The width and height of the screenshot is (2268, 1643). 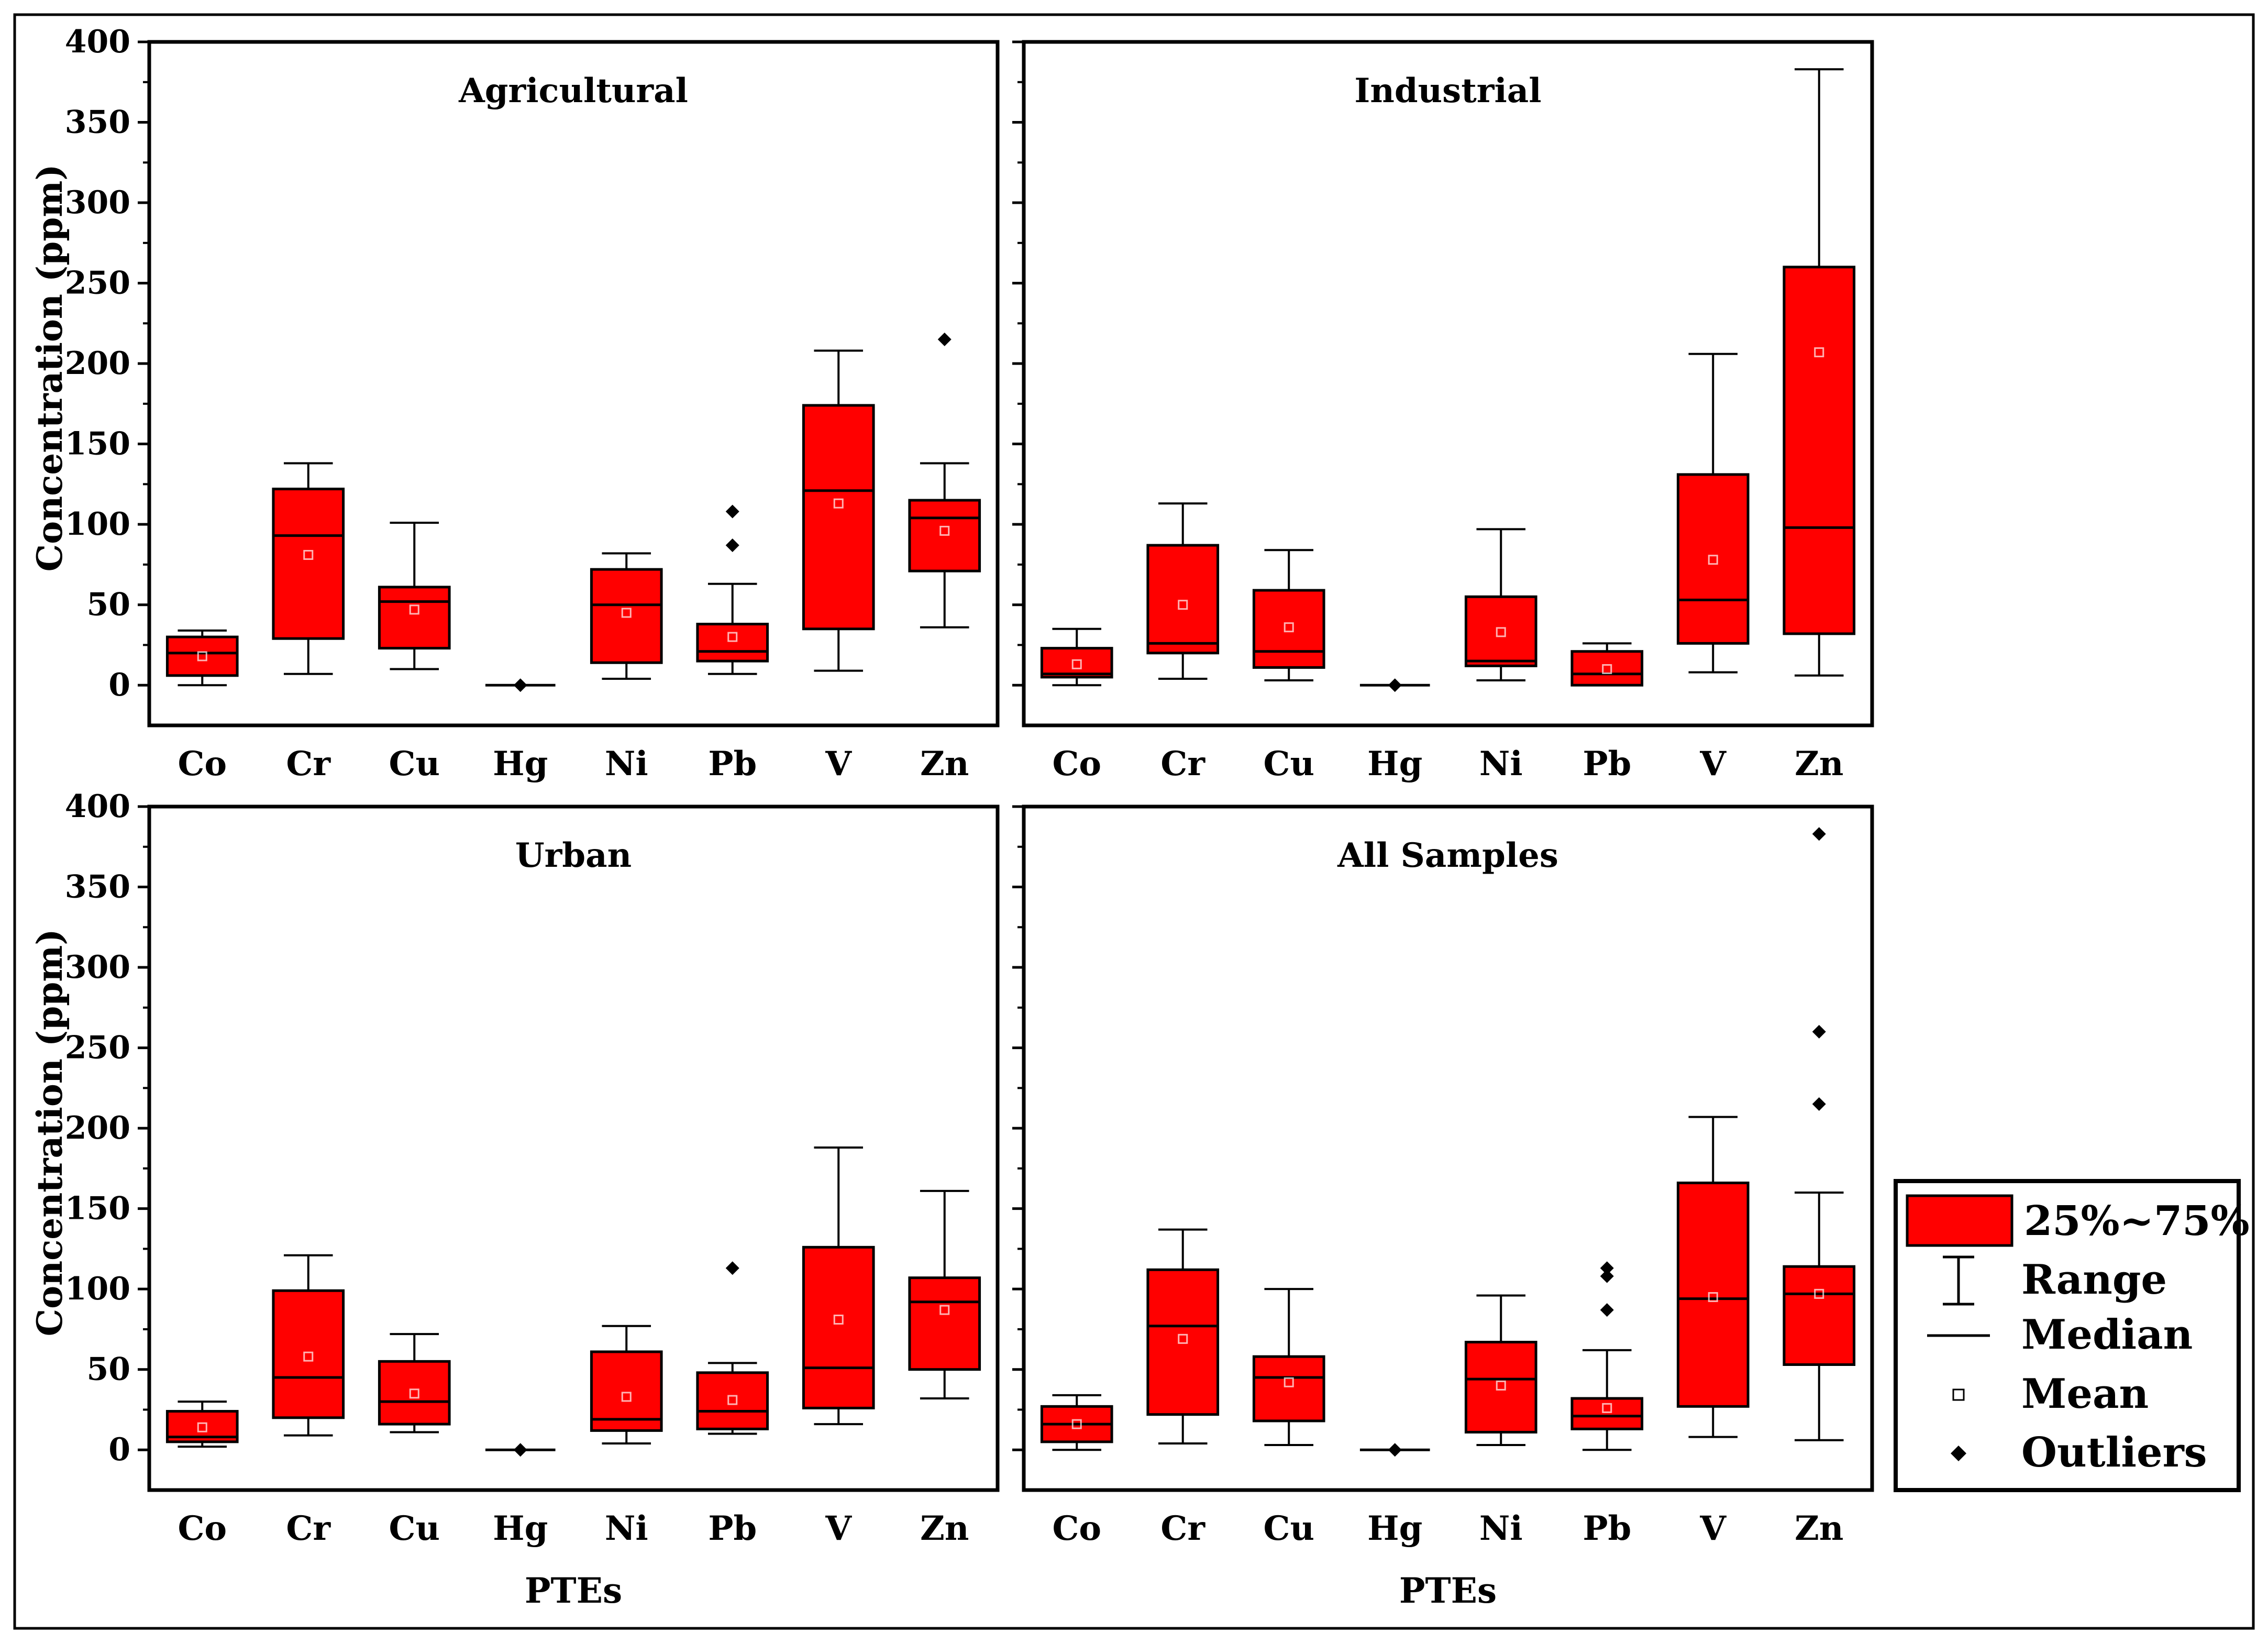 I want to click on box-v, so click(x=1713, y=513).